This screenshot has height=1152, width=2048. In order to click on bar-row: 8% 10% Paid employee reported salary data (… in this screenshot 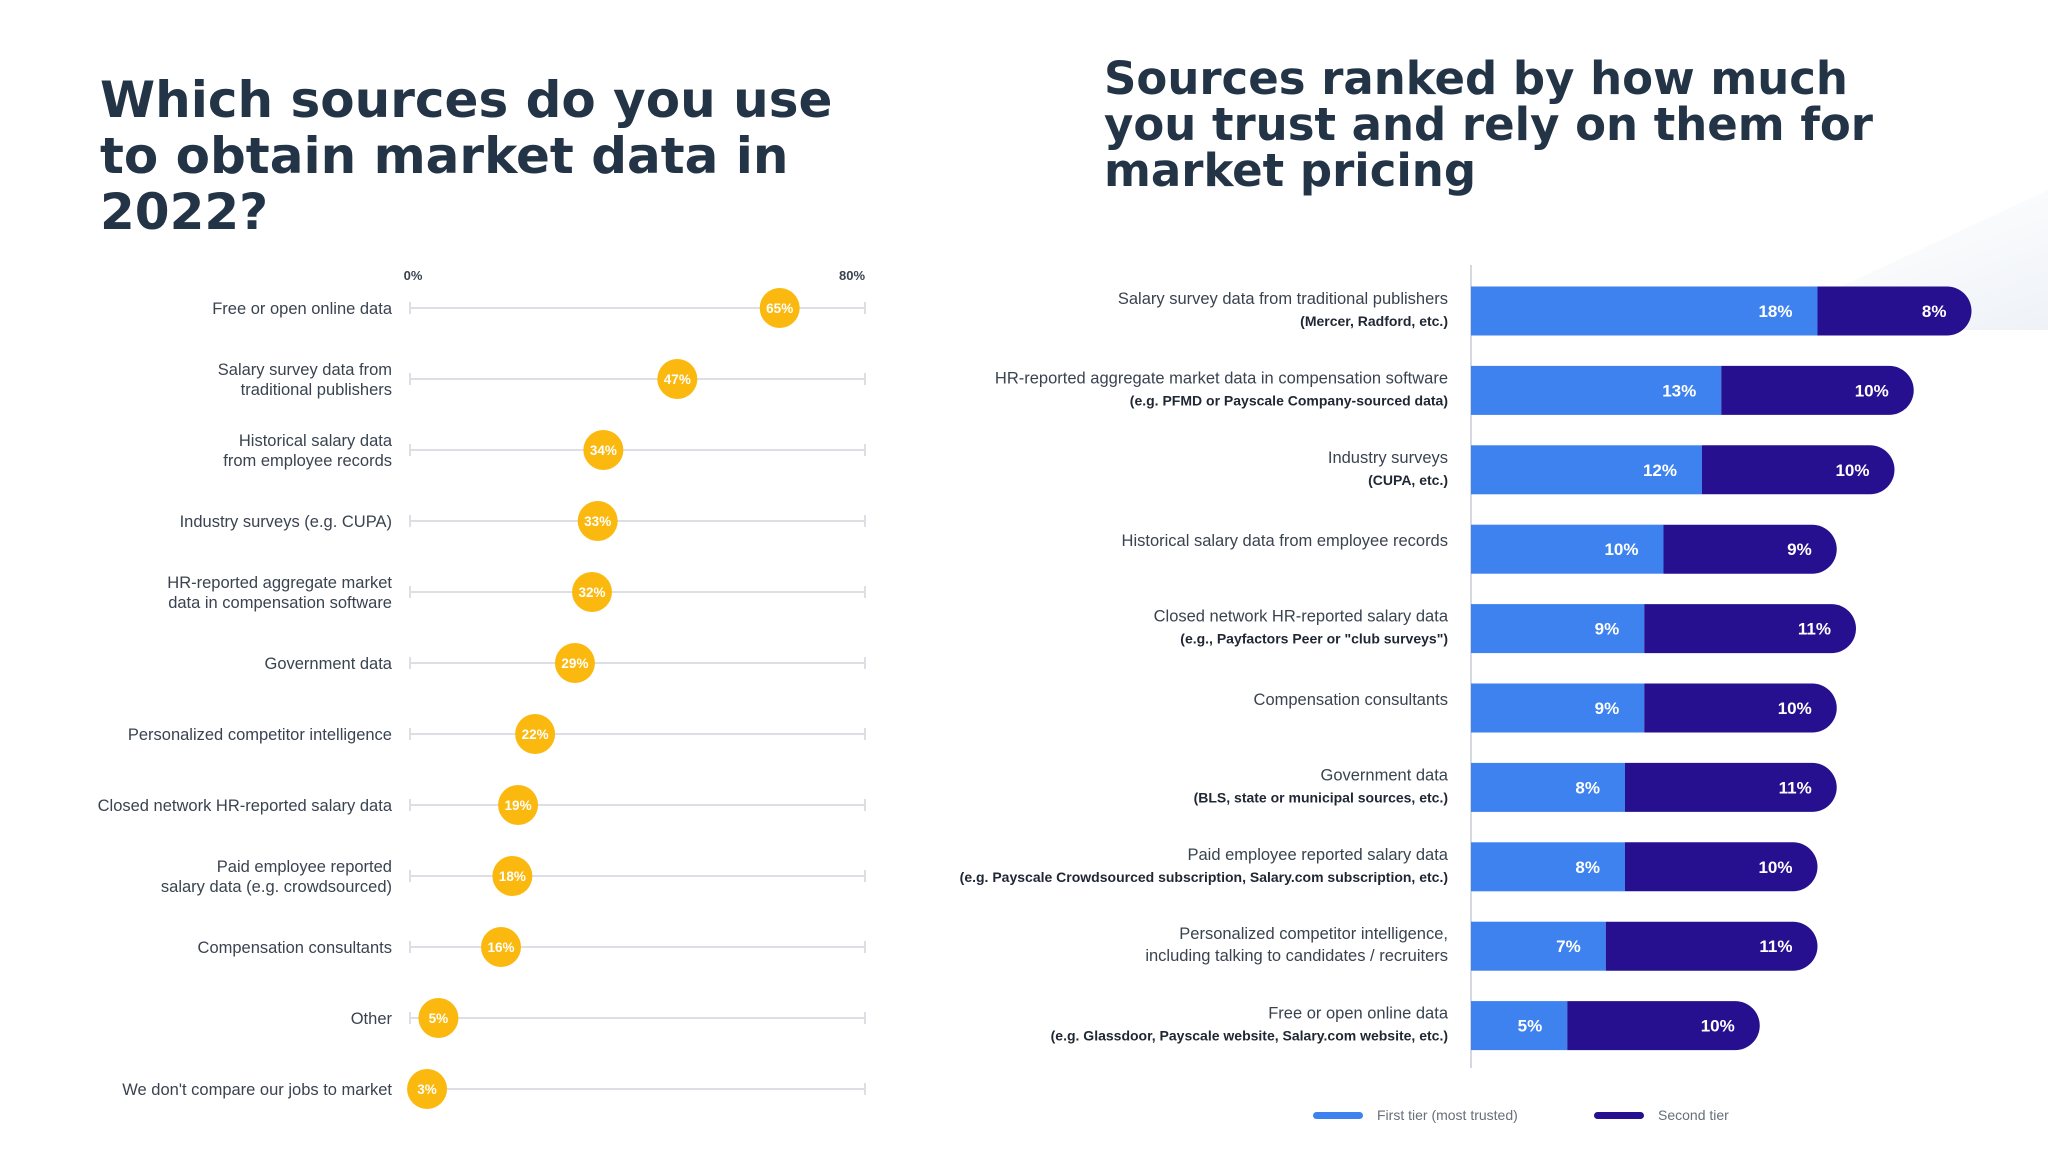, I will do `click(1389, 867)`.